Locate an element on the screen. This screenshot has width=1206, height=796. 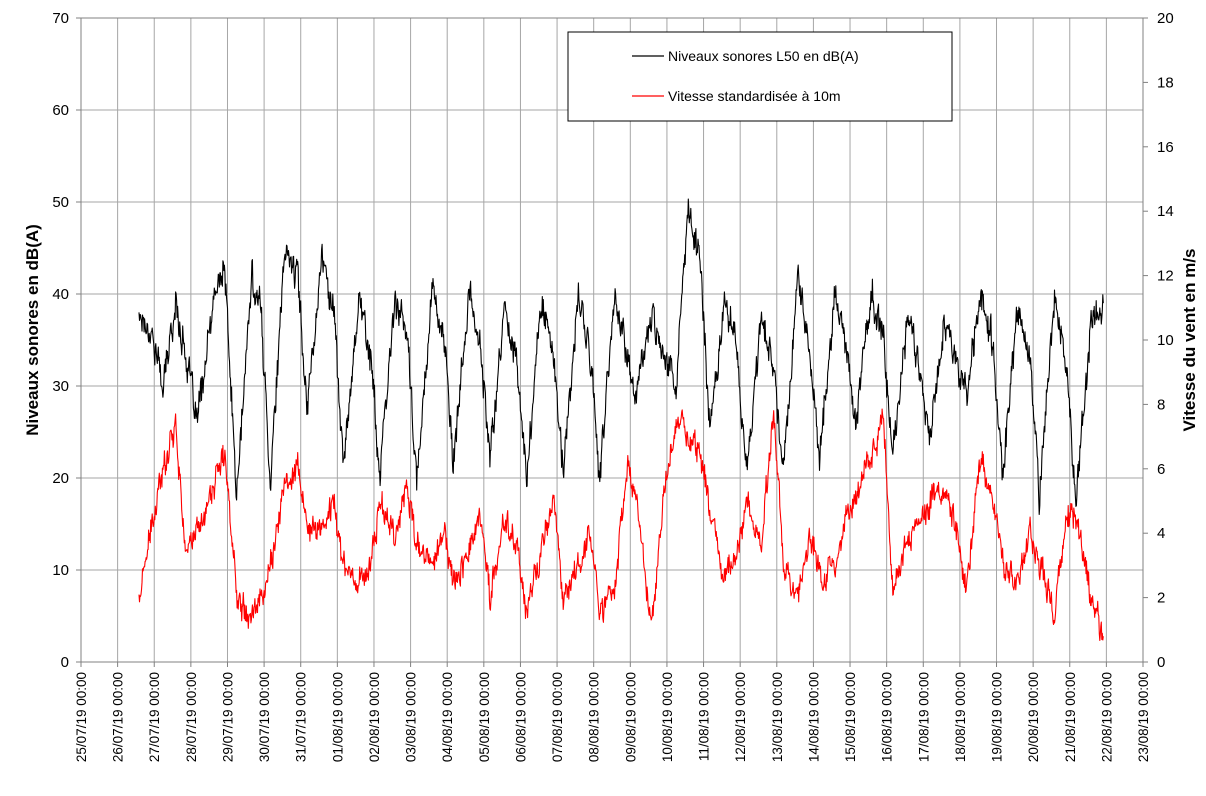
x-tick-label: 27/07/19 00:00 is located at coordinates (154, 717).